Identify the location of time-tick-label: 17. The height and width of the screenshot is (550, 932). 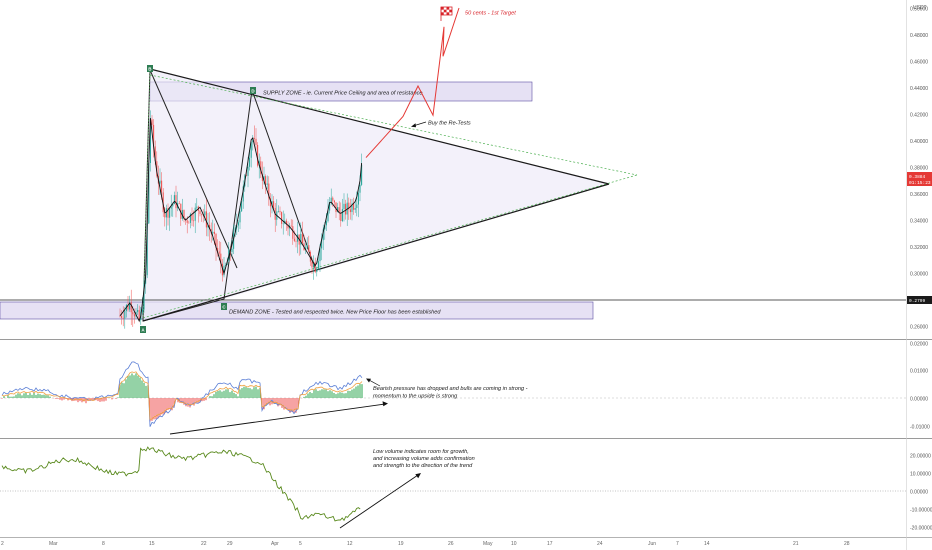
(550, 544).